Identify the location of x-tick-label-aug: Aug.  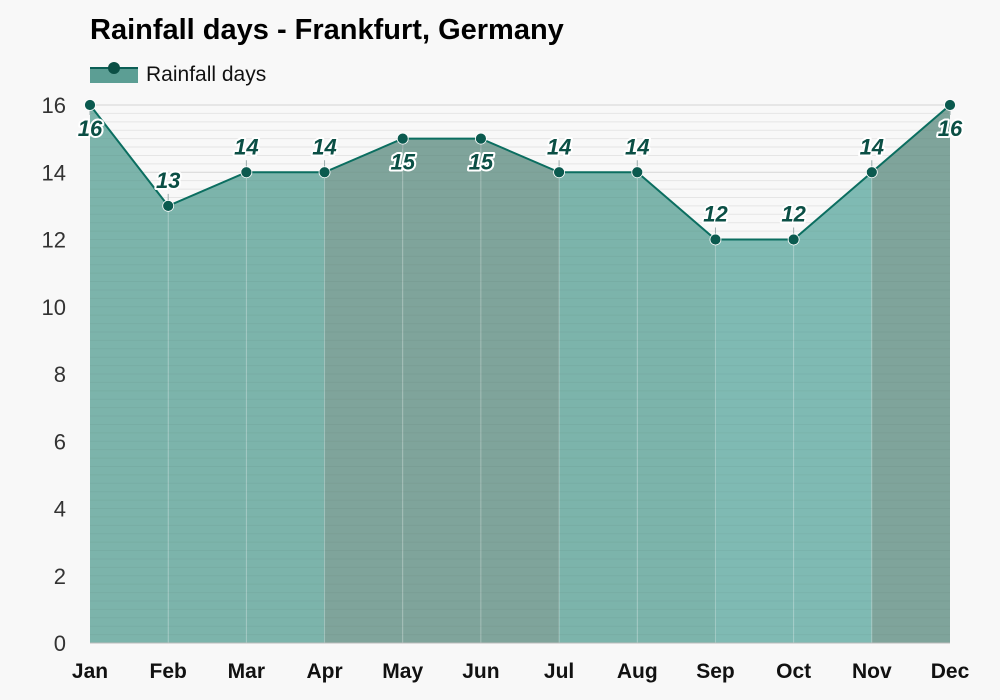
(637, 671).